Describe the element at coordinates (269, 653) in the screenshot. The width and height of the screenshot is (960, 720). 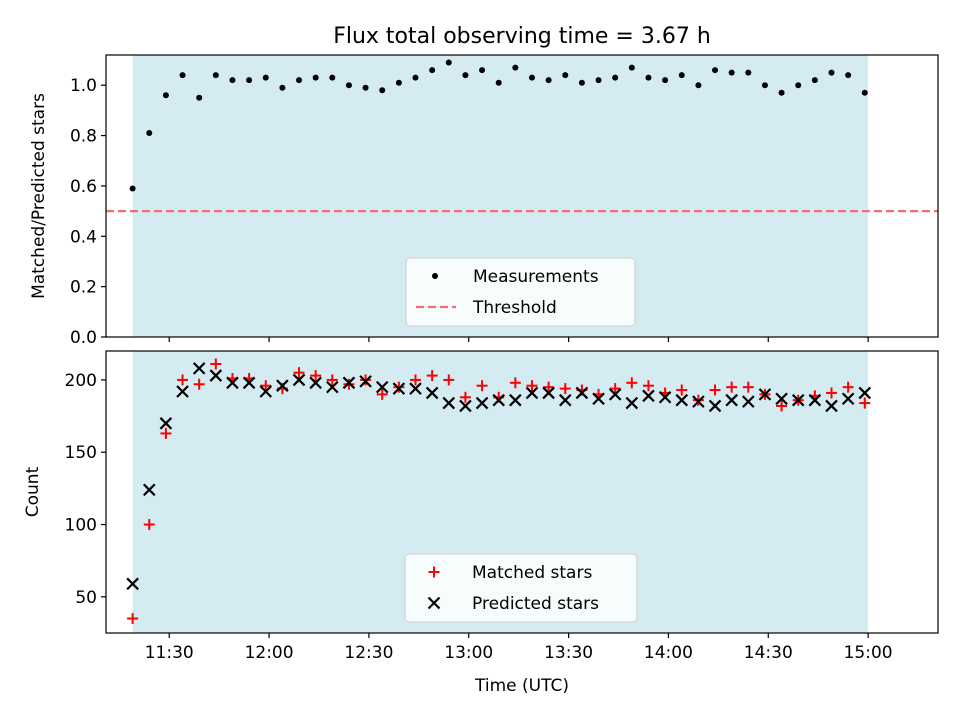
I see `x-tick-label: 12:00` at that location.